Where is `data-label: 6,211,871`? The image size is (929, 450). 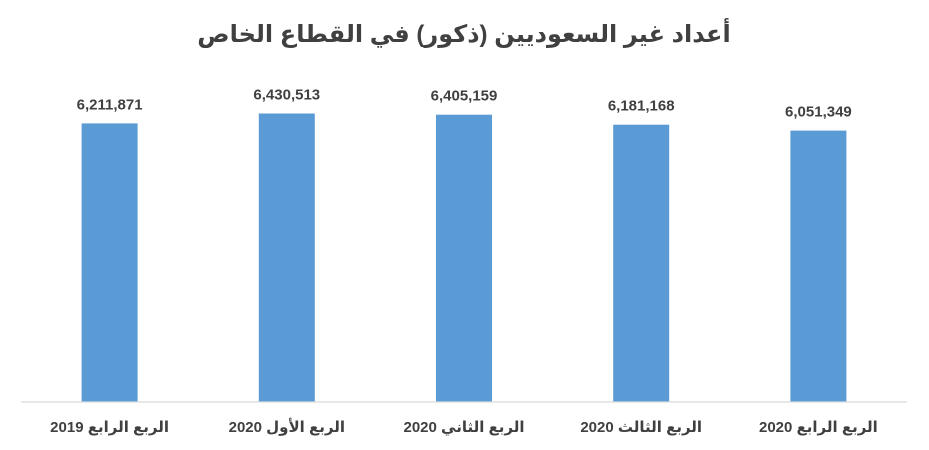 data-label: 6,211,871 is located at coordinates (110, 104).